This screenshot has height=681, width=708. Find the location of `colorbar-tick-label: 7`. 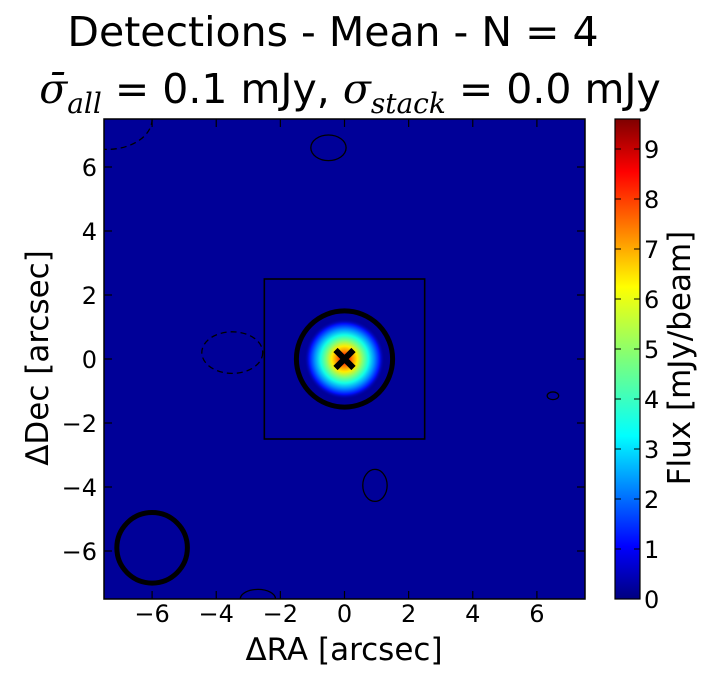

colorbar-tick-label: 7 is located at coordinates (651, 250).